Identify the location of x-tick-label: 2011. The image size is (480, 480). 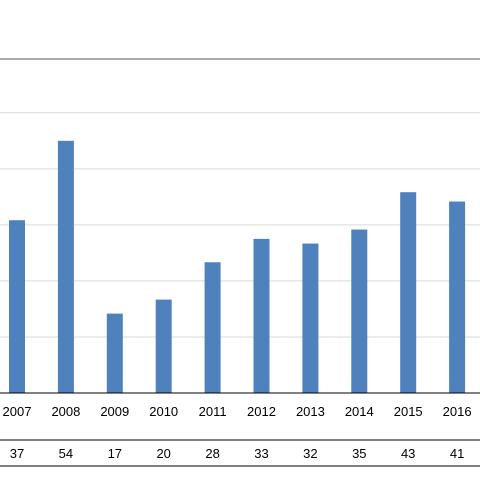
(213, 411).